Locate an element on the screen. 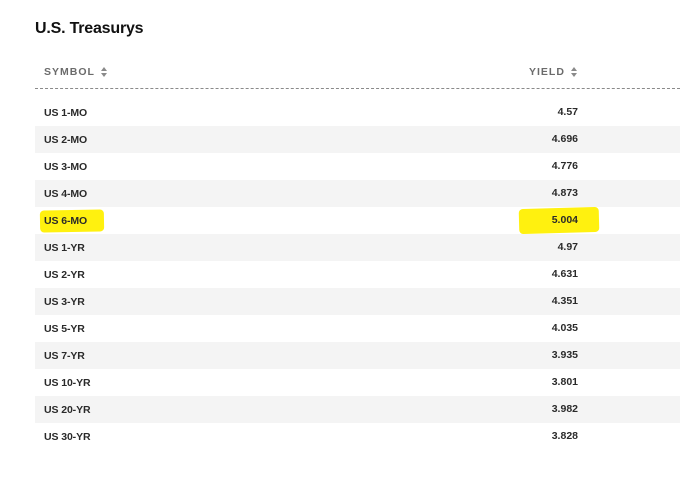  yield-cell: 5.004 is located at coordinates (564, 220).